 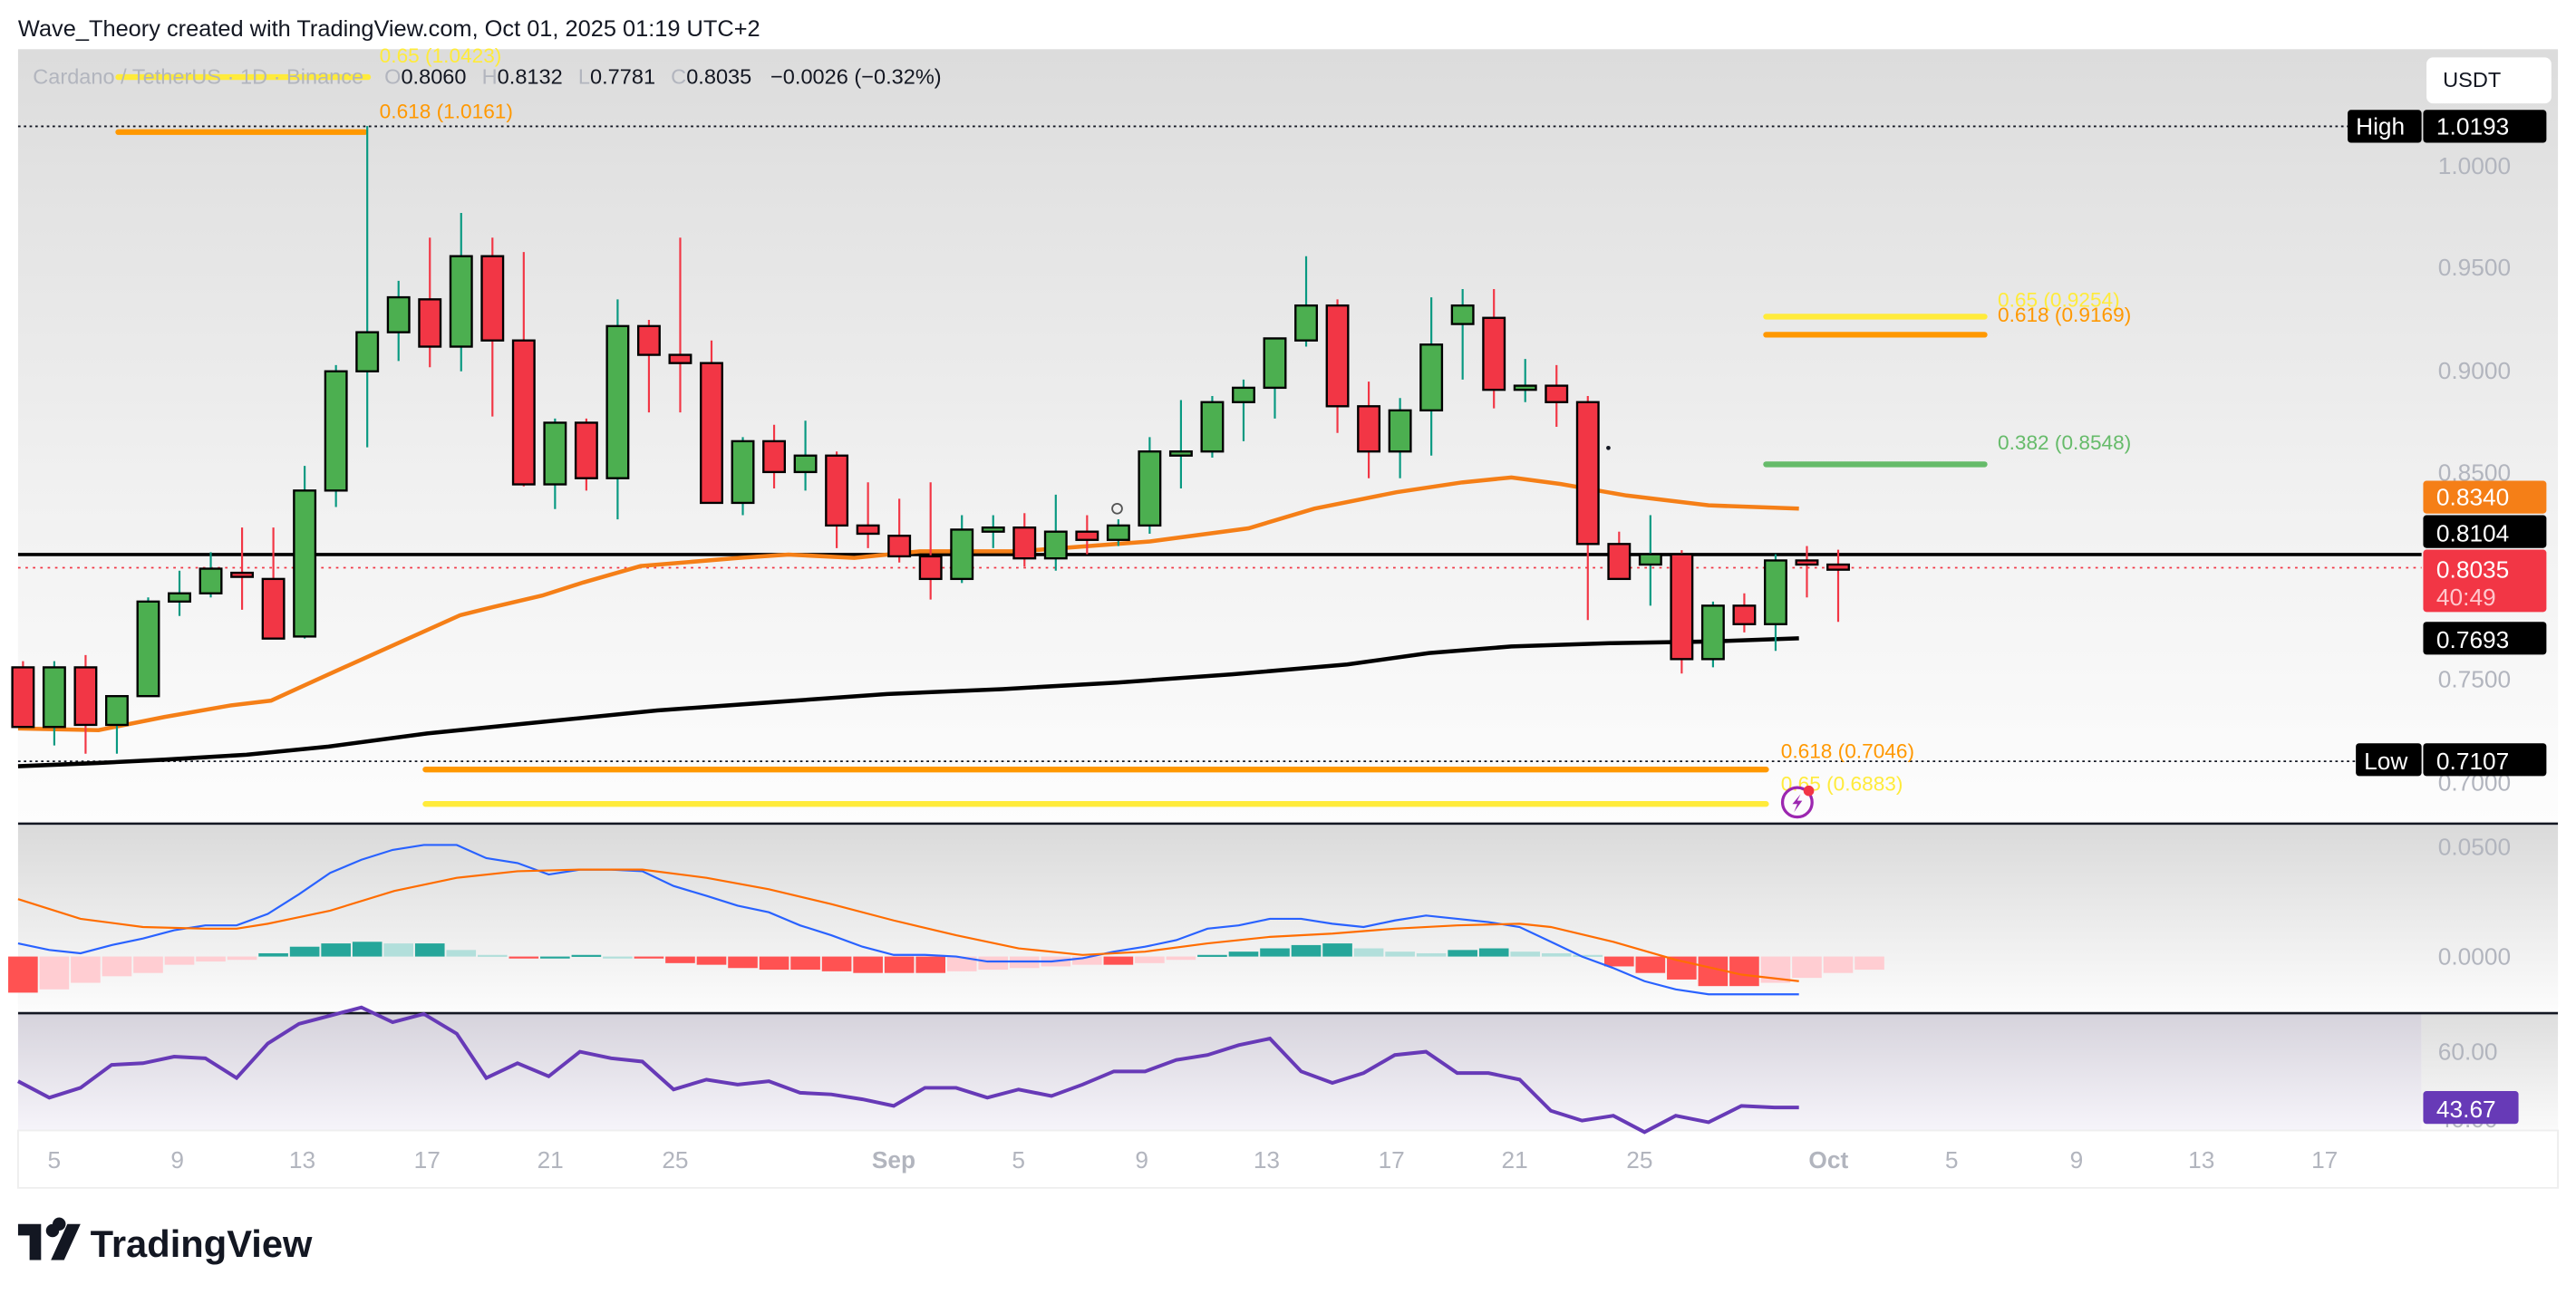 What do you see at coordinates (165, 1241) in the screenshot?
I see `tradingview-logo: TradingView` at bounding box center [165, 1241].